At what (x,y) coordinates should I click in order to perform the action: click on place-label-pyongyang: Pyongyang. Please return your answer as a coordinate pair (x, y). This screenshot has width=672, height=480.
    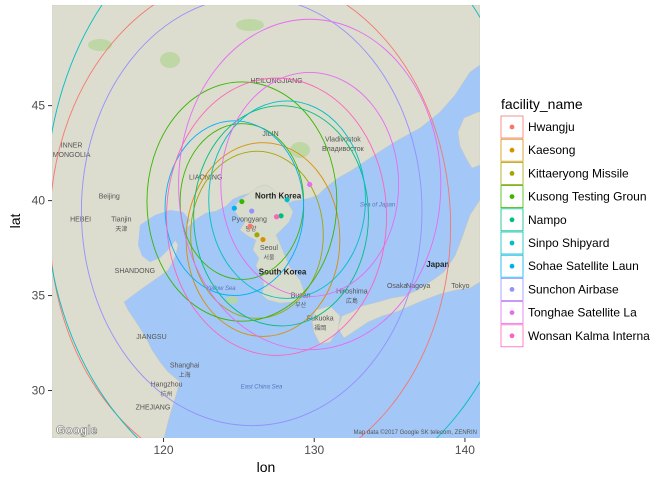
    Looking at the image, I should click on (249, 220).